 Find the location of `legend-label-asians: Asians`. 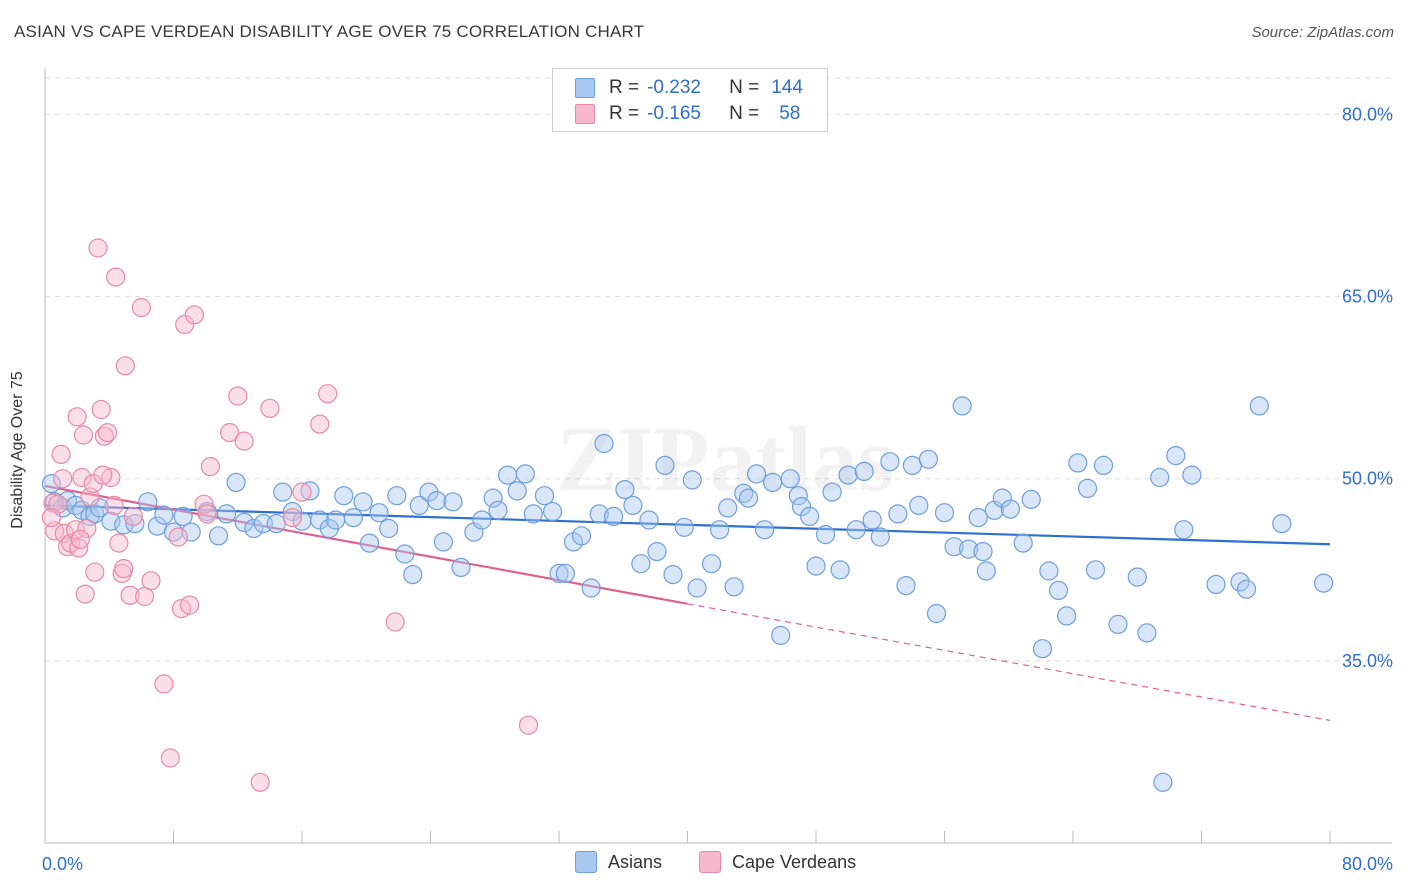

legend-label-asians: Asians is located at coordinates (635, 861).